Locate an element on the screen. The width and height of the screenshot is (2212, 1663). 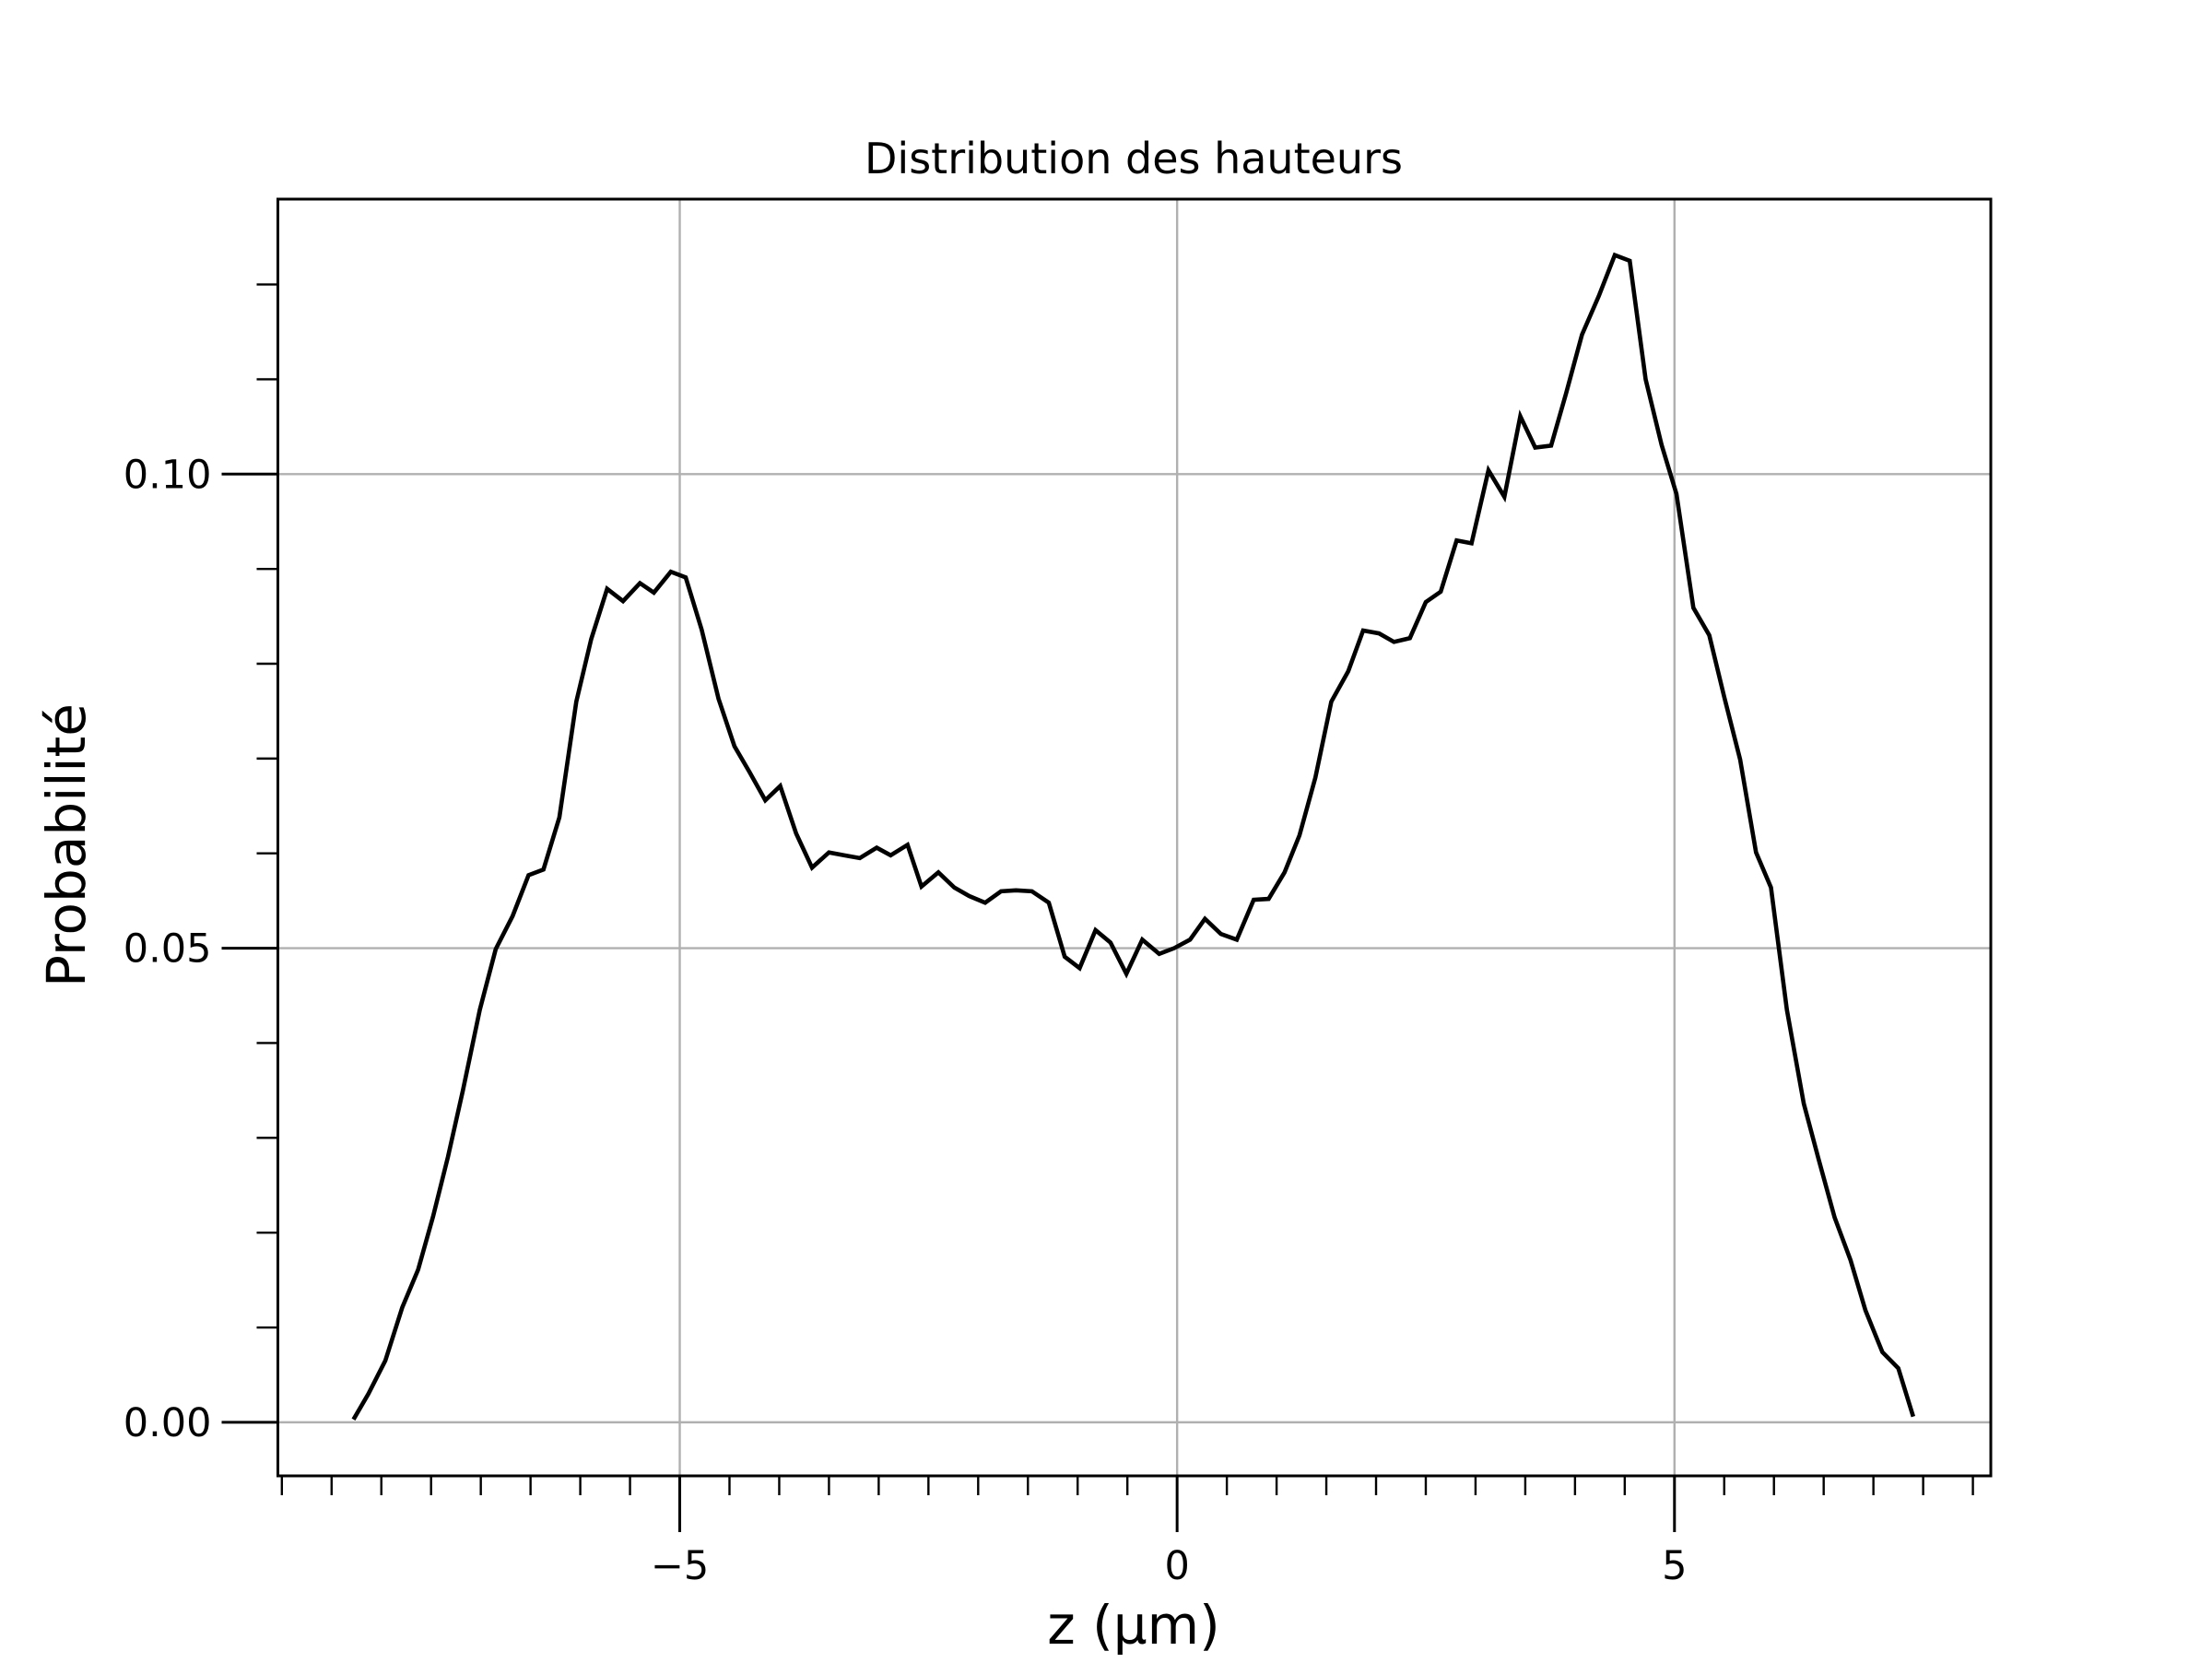
x-tick-label: −5 is located at coordinates (680, 1566).